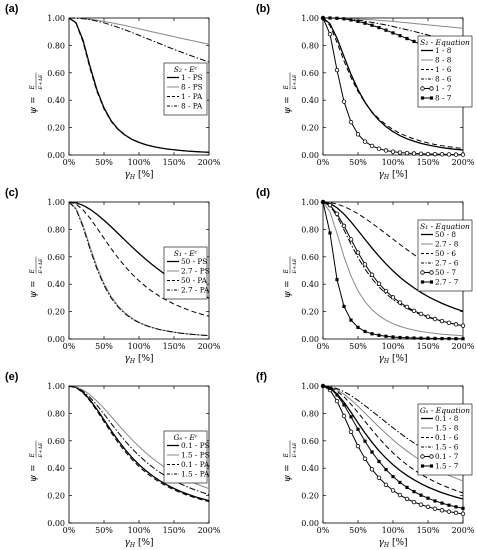 The image size is (477, 550). What do you see at coordinates (12, 9) in the screenshot?
I see `panel-label: (a)` at bounding box center [12, 9].